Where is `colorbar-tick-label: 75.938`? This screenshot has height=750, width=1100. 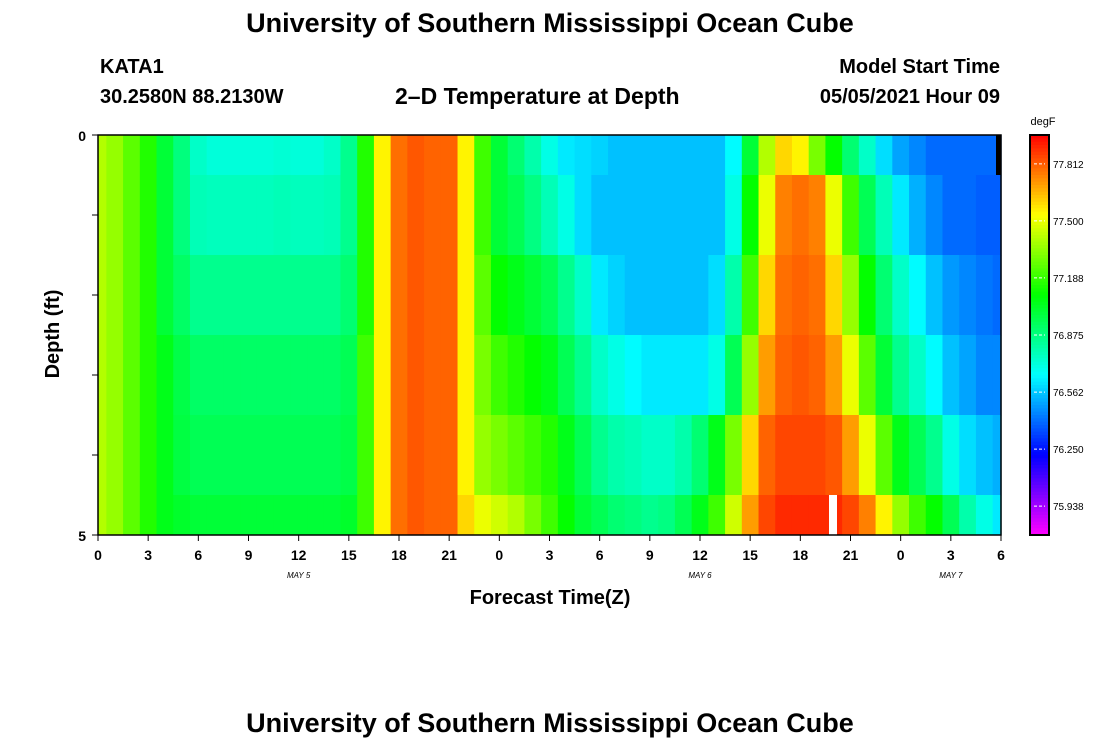 colorbar-tick-label: 75.938 is located at coordinates (1068, 507).